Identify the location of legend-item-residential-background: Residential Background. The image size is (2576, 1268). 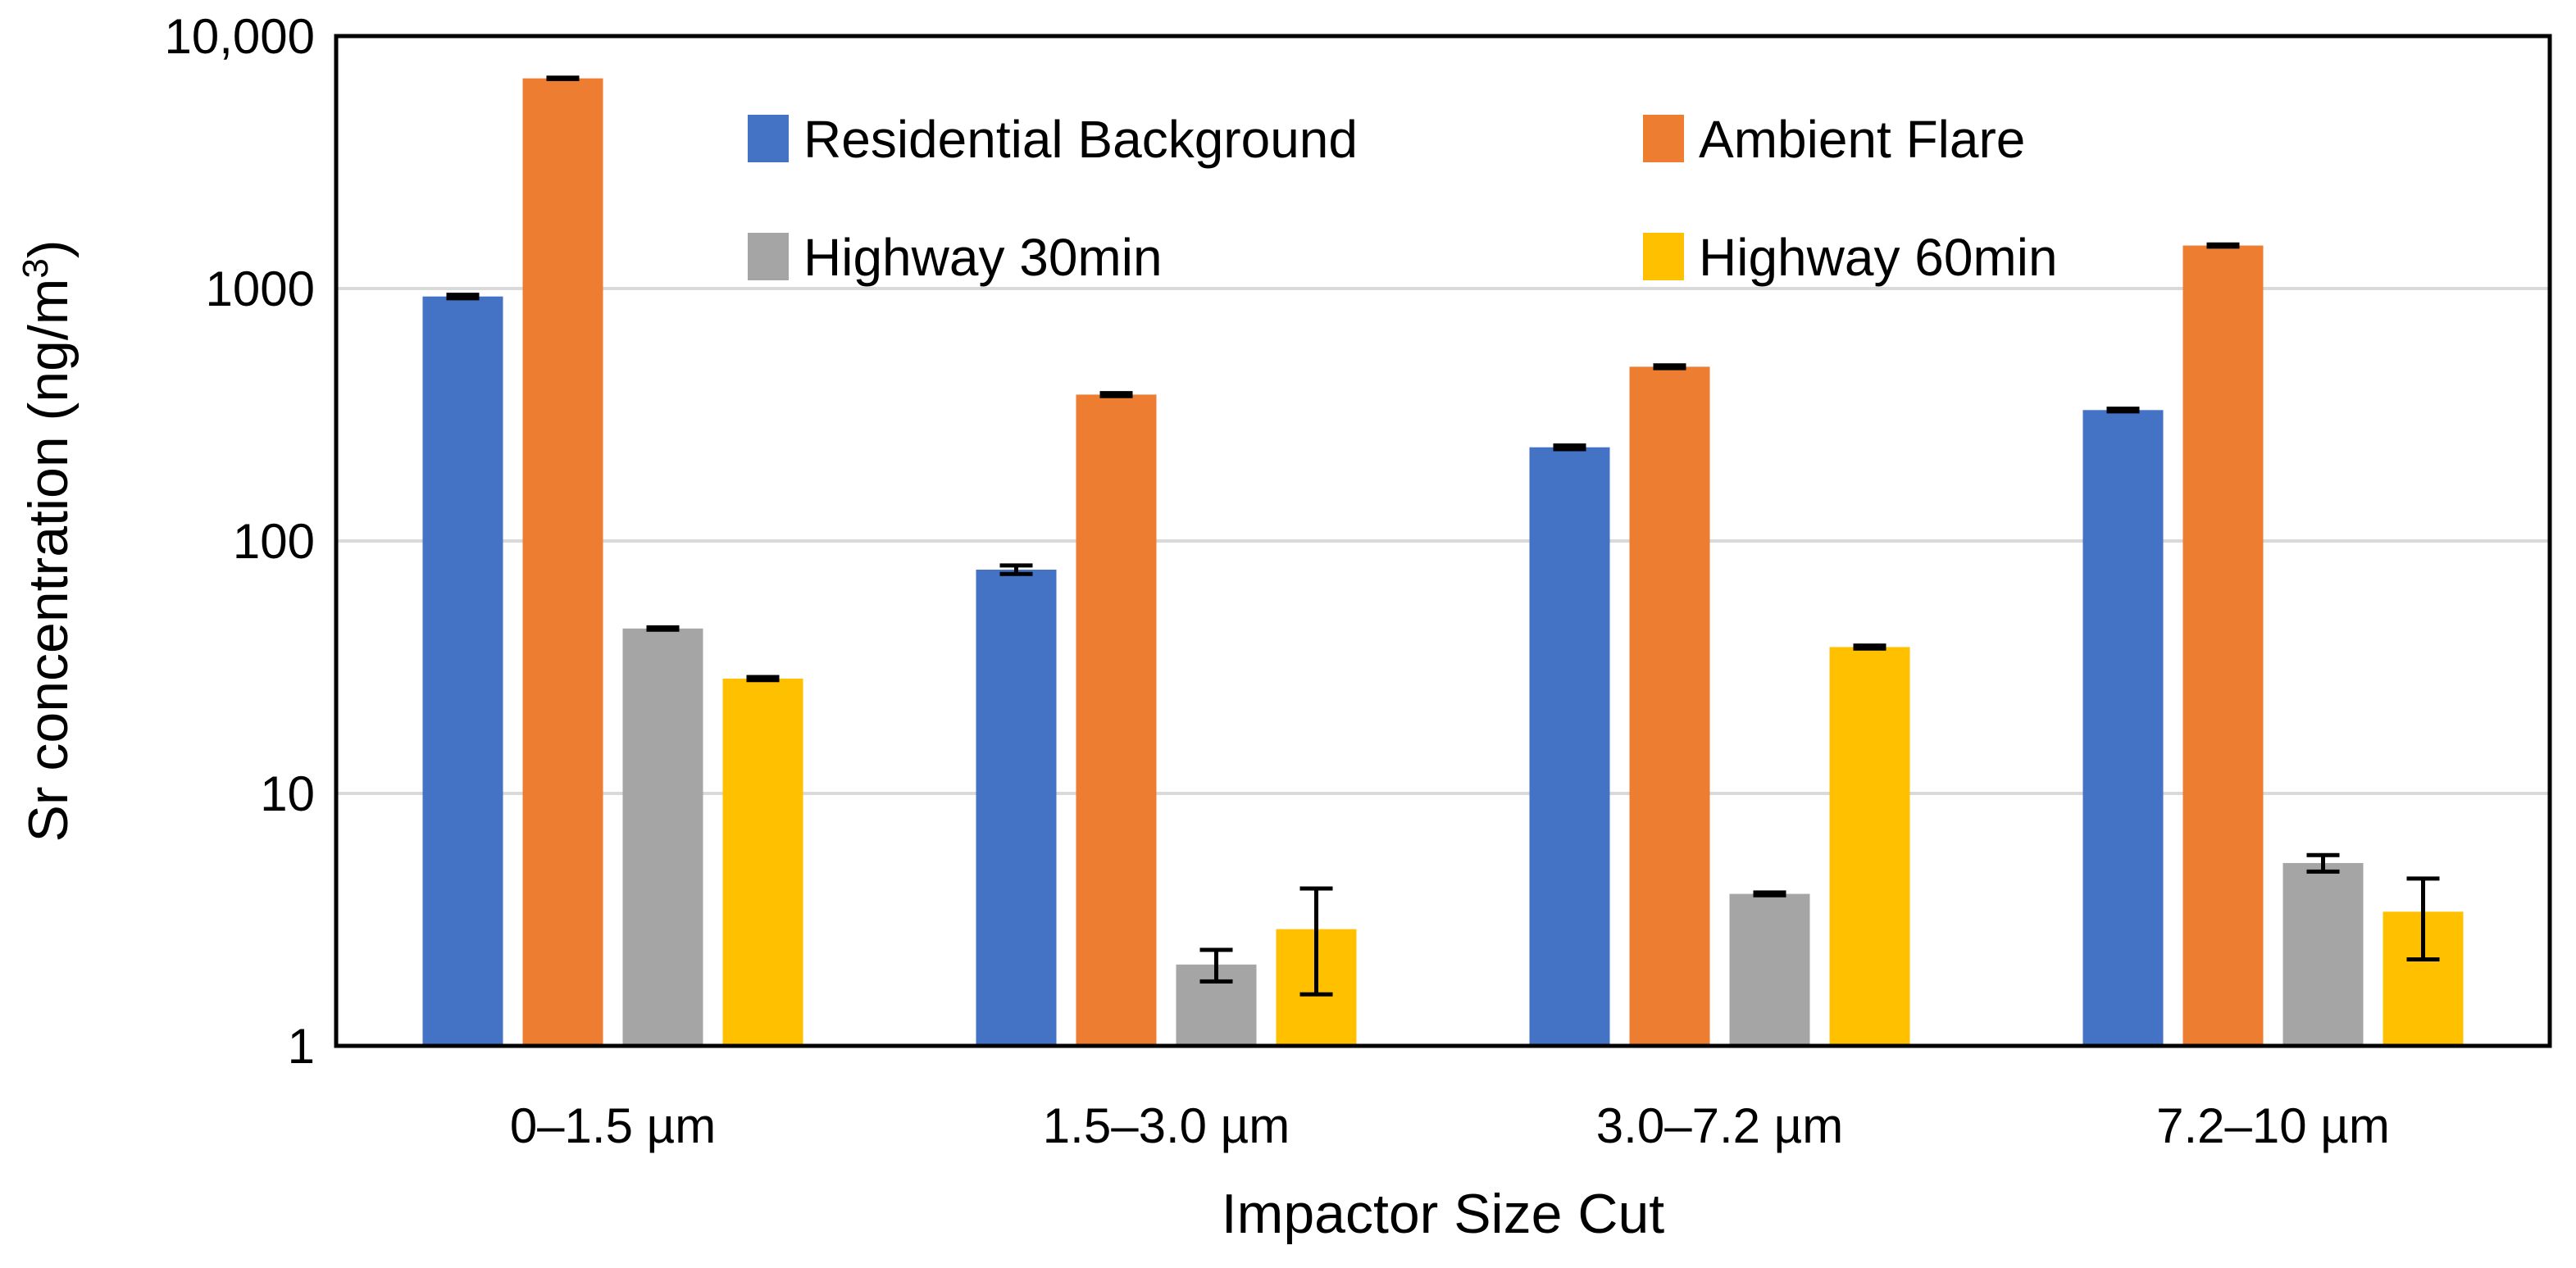
(1053, 139).